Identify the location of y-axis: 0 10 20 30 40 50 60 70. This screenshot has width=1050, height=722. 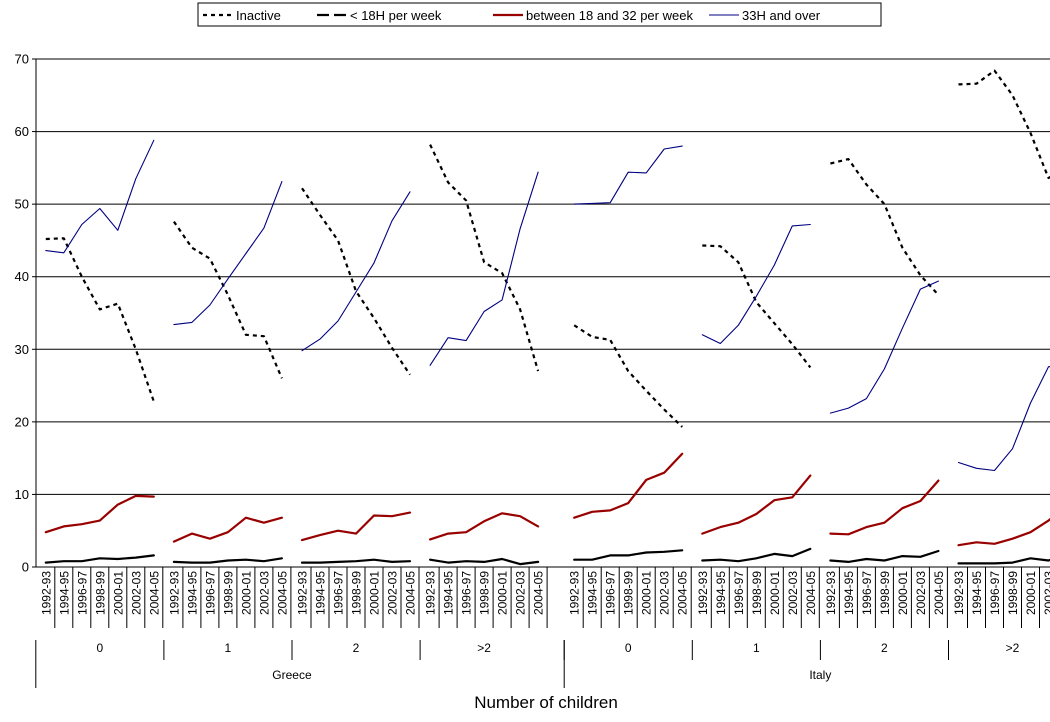
(26, 313).